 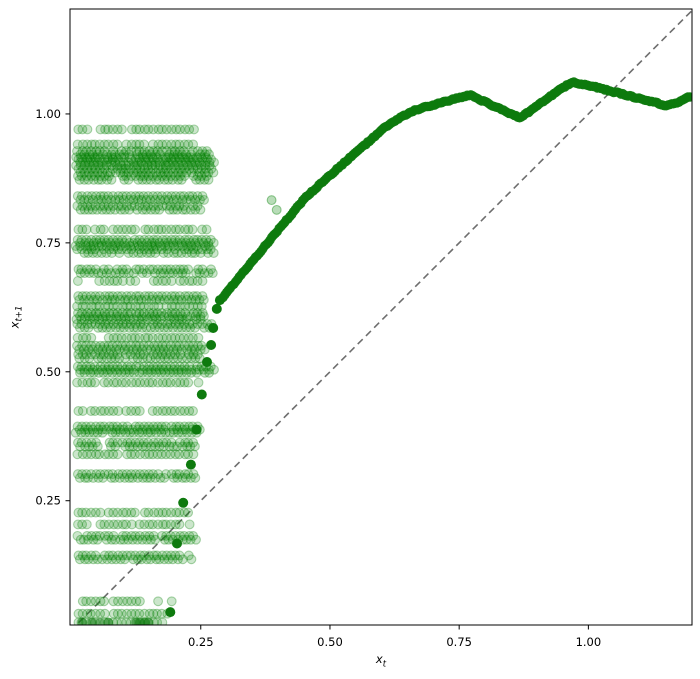 I want to click on x-tick-label-0.75: 0.75, so click(x=459, y=642).